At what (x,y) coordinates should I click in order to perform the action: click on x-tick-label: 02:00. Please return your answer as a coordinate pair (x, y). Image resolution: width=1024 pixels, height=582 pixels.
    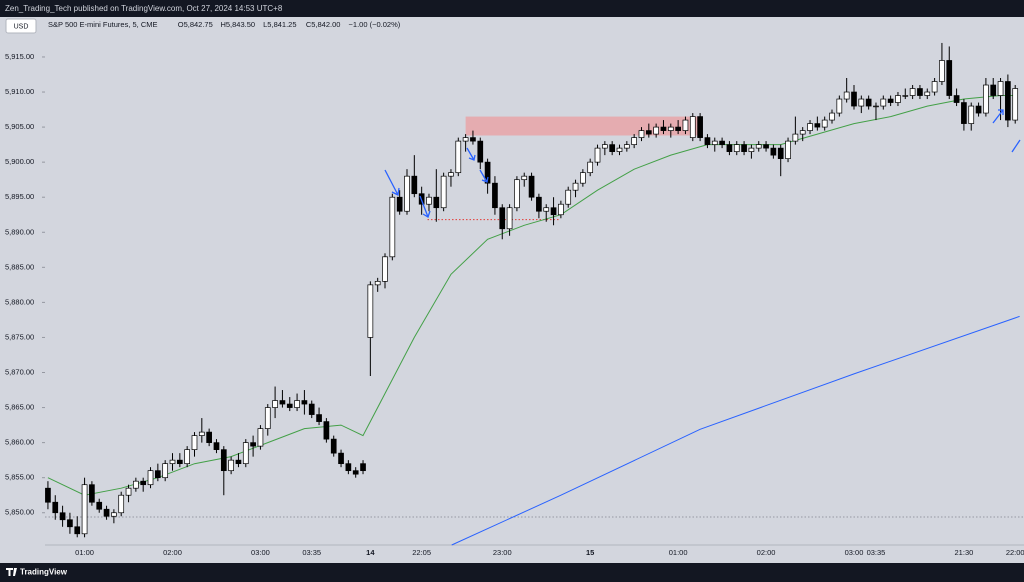
    Looking at the image, I should click on (172, 552).